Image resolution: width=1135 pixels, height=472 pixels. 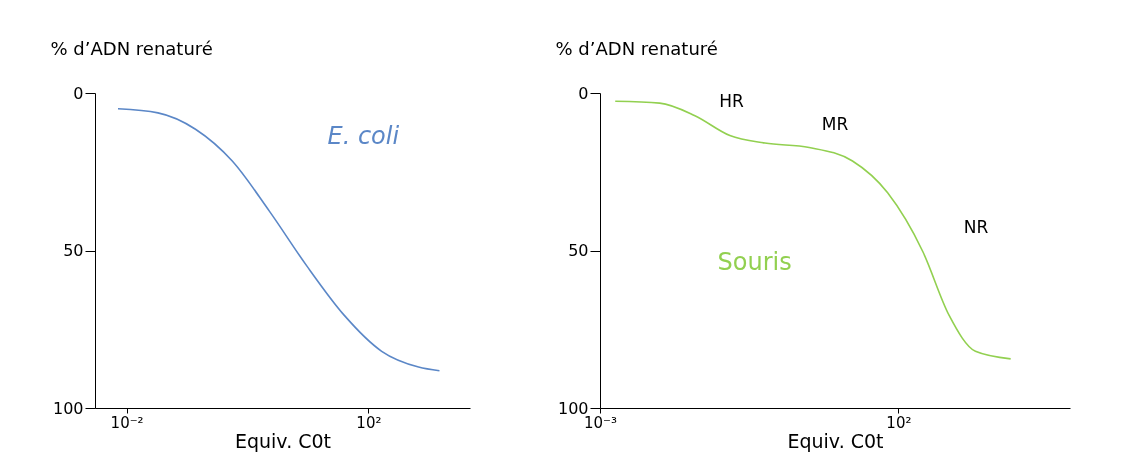 I want to click on annotation: HR, so click(x=732, y=101).